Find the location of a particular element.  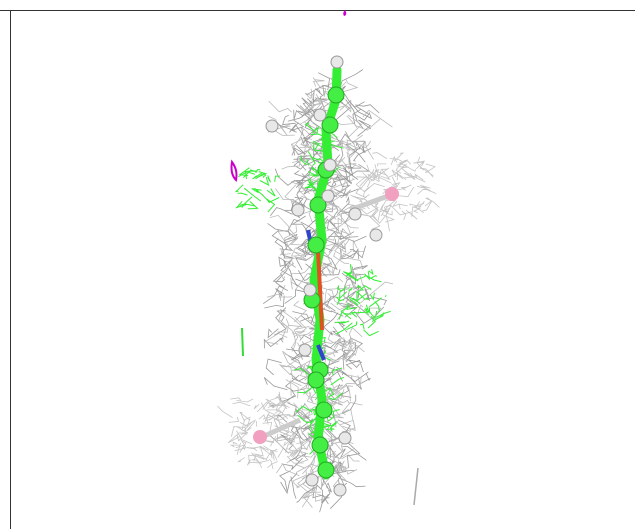

green-fragment is located at coordinates (242, 342).